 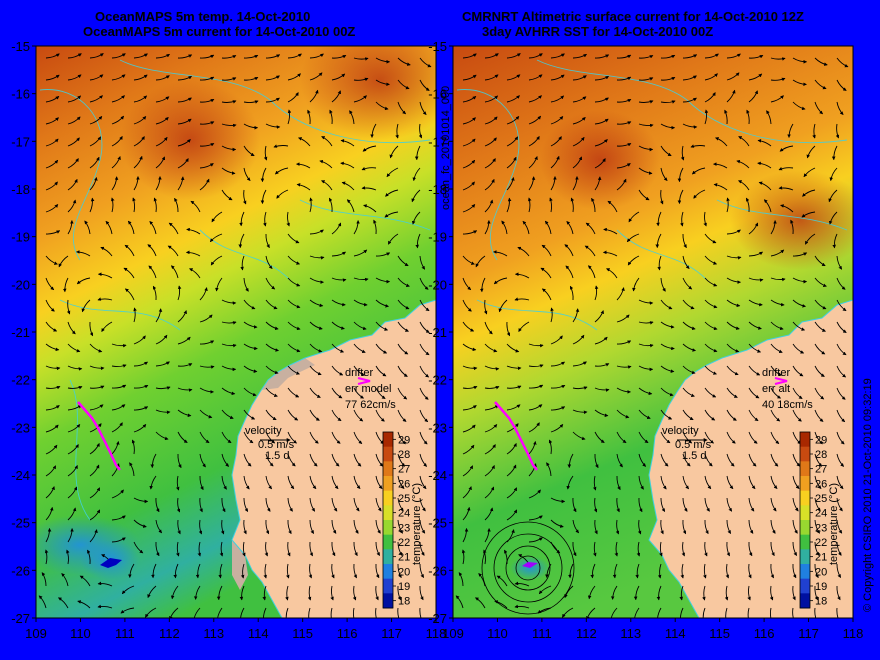 What do you see at coordinates (20, 141) in the screenshot?
I see `lat-tick-label: -17` at bounding box center [20, 141].